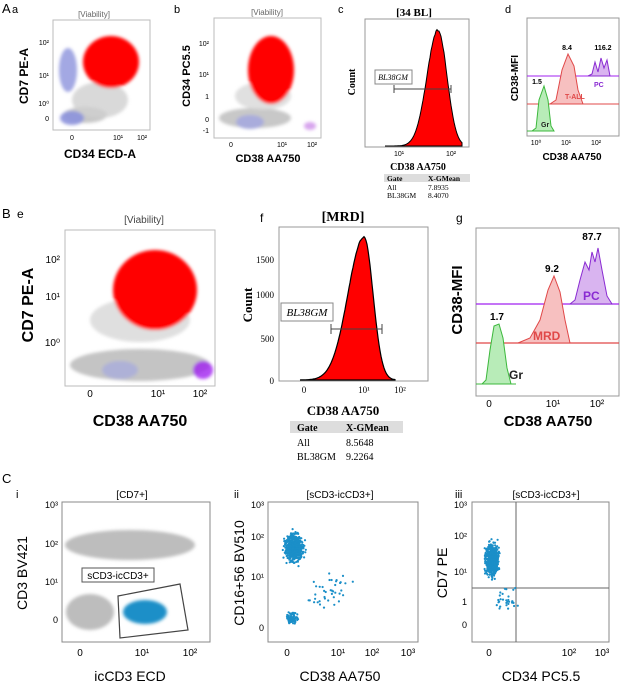  Describe the element at coordinates (464, 602) in the screenshot. I see `panel-iii-ytick-3: 1` at that location.